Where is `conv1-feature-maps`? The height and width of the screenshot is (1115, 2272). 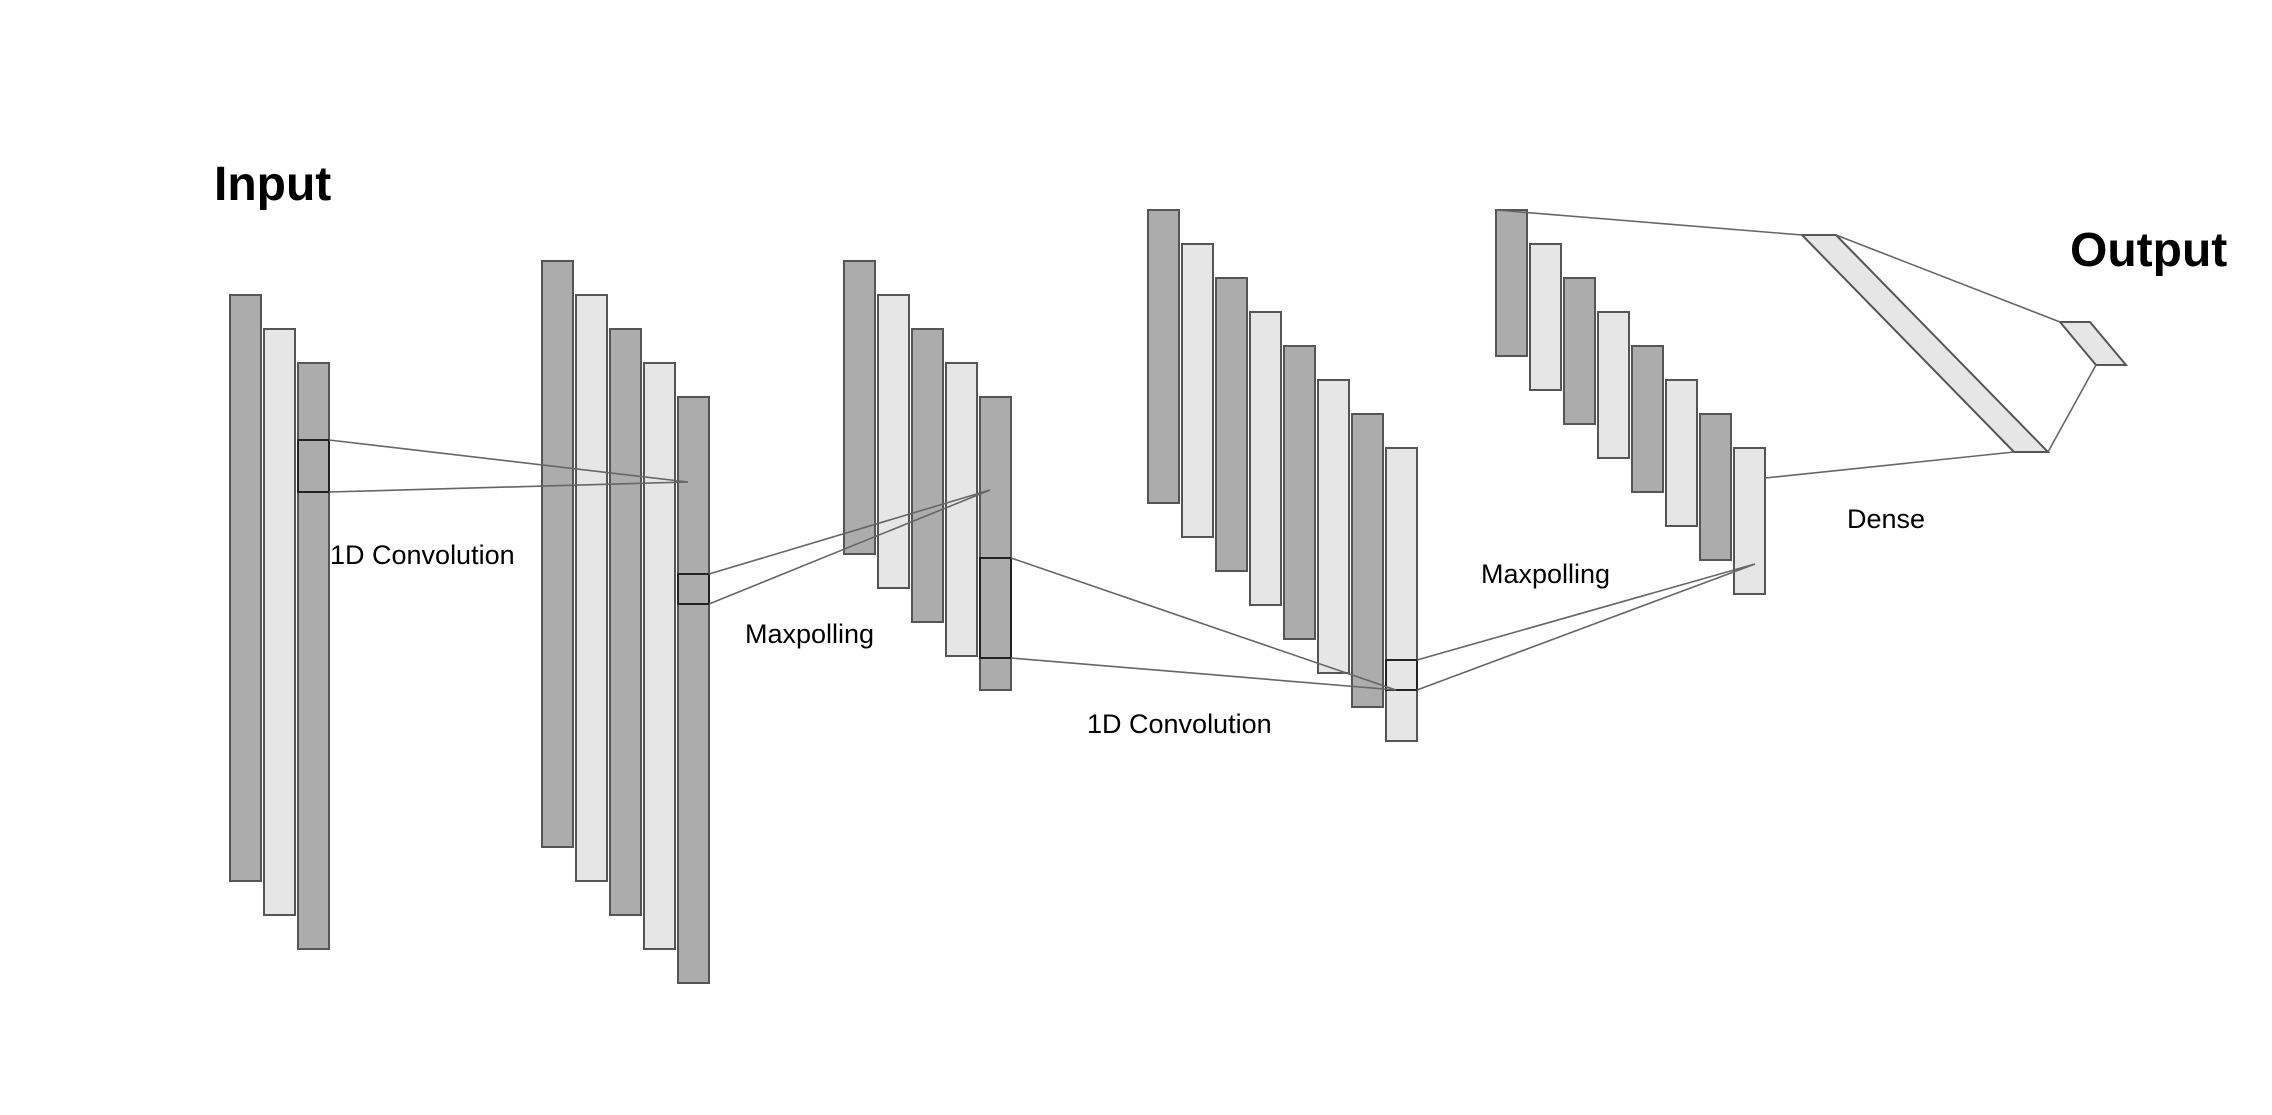 conv1-feature-maps is located at coordinates (625, 622).